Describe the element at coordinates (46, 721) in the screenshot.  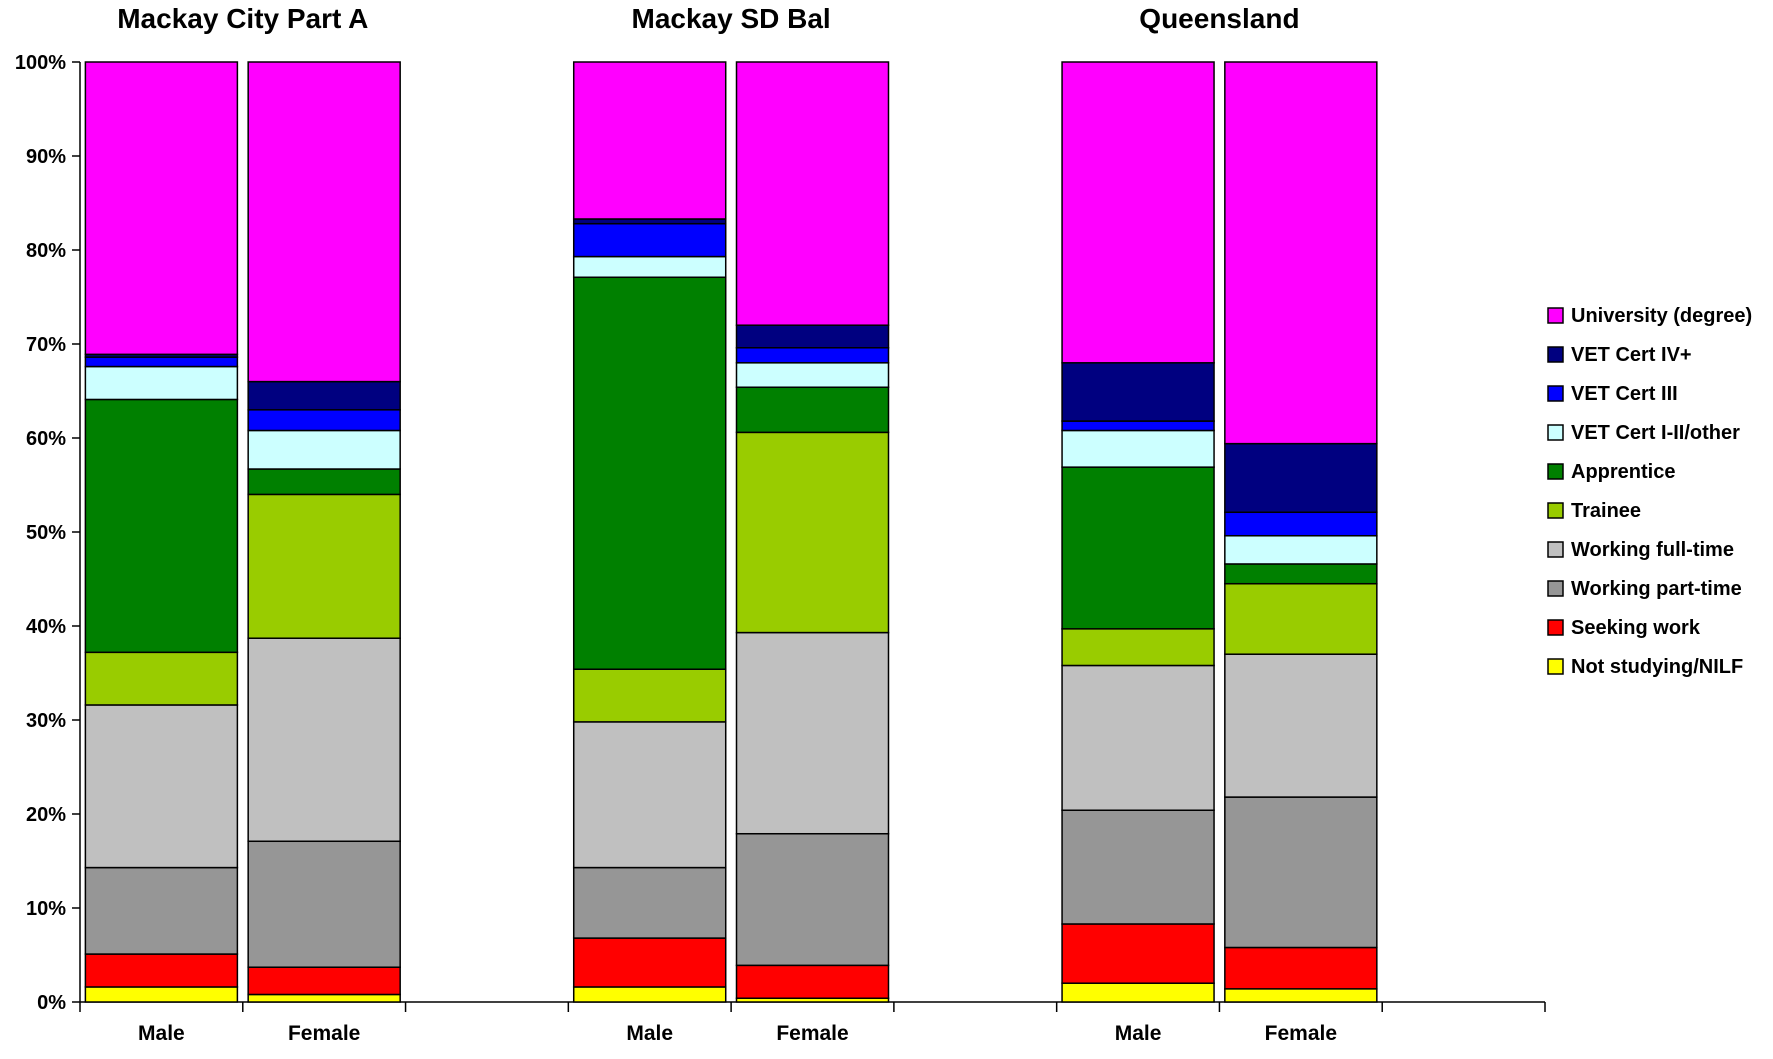
I see `y-tick-label: 30%` at that location.